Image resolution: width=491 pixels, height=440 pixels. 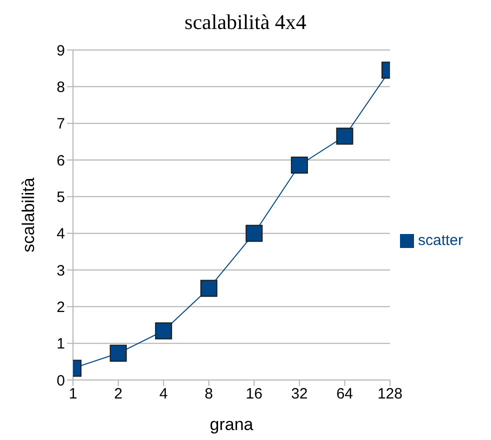 I want to click on y-tick-label: 0, so click(x=60, y=381).